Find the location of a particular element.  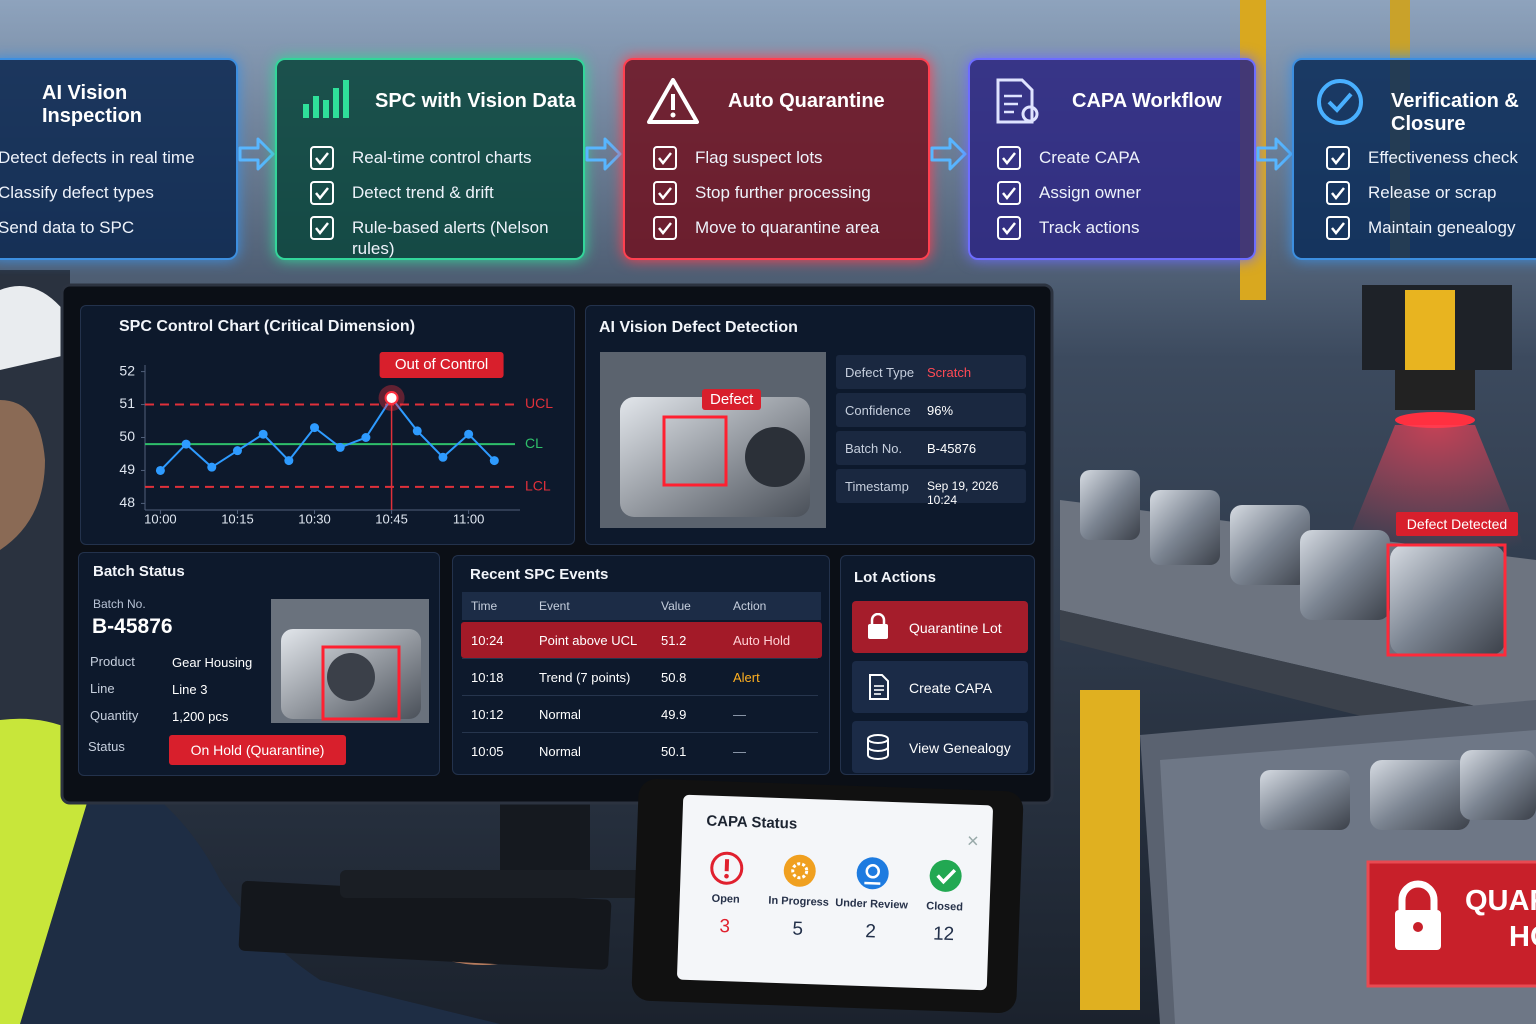

panel-title: Recent SPC Events is located at coordinates (539, 574).